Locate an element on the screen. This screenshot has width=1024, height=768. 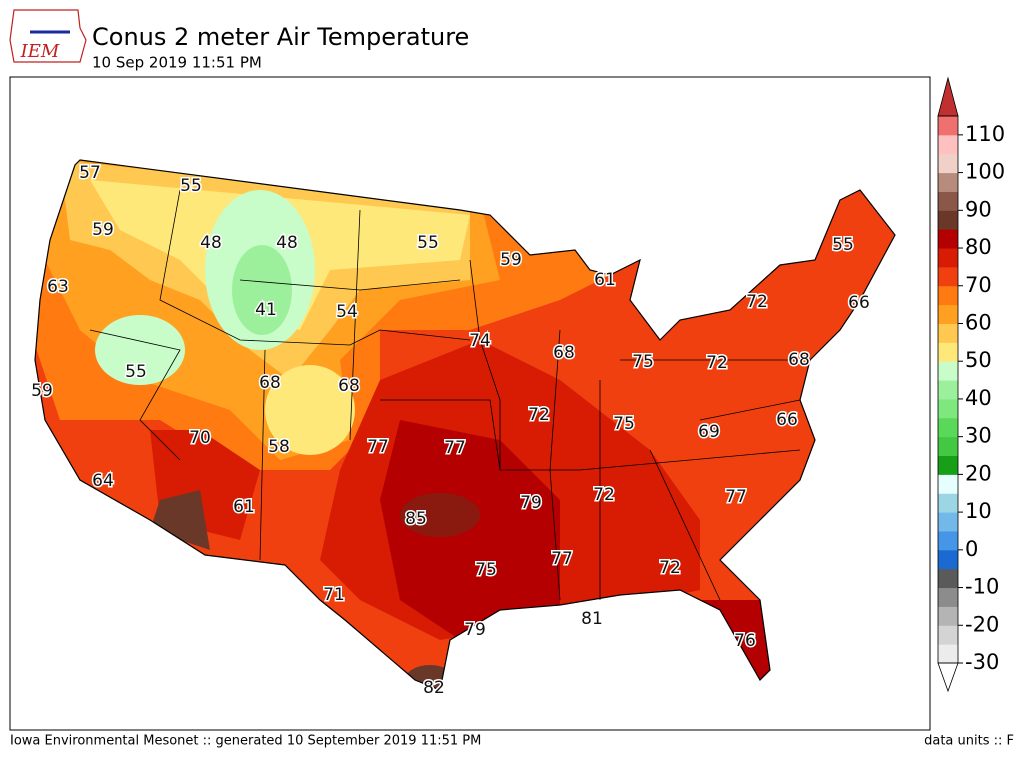
colorbar-tick-label: 20 is located at coordinates (978, 473).